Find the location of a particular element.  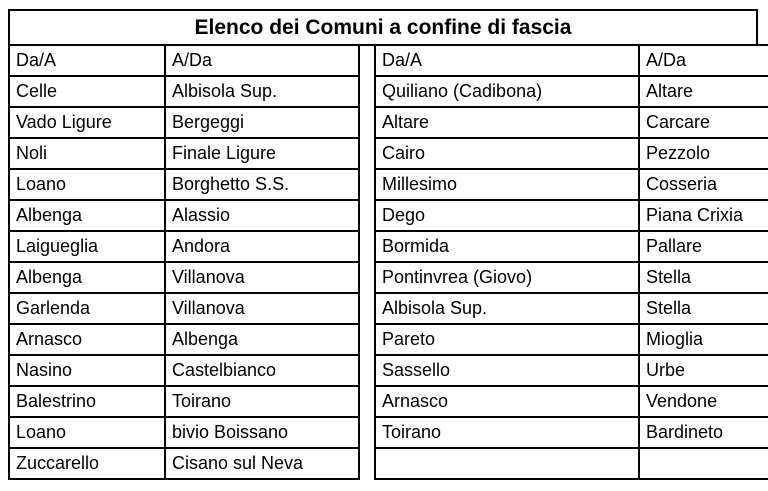

table-cell: Noli is located at coordinates (87, 153).